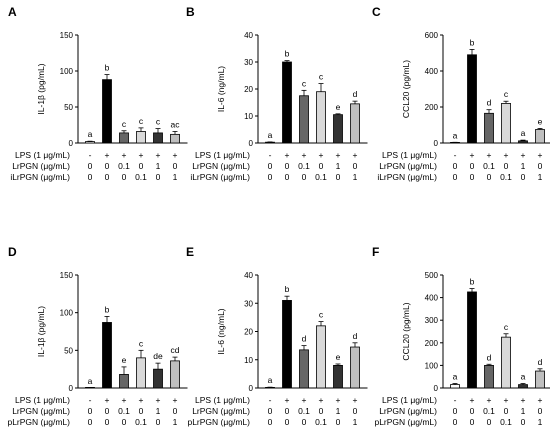 The height and width of the screenshot is (439, 550). I want to click on panel-b-y-axis-label: IL-6 (ng/mL), so click(221, 89).